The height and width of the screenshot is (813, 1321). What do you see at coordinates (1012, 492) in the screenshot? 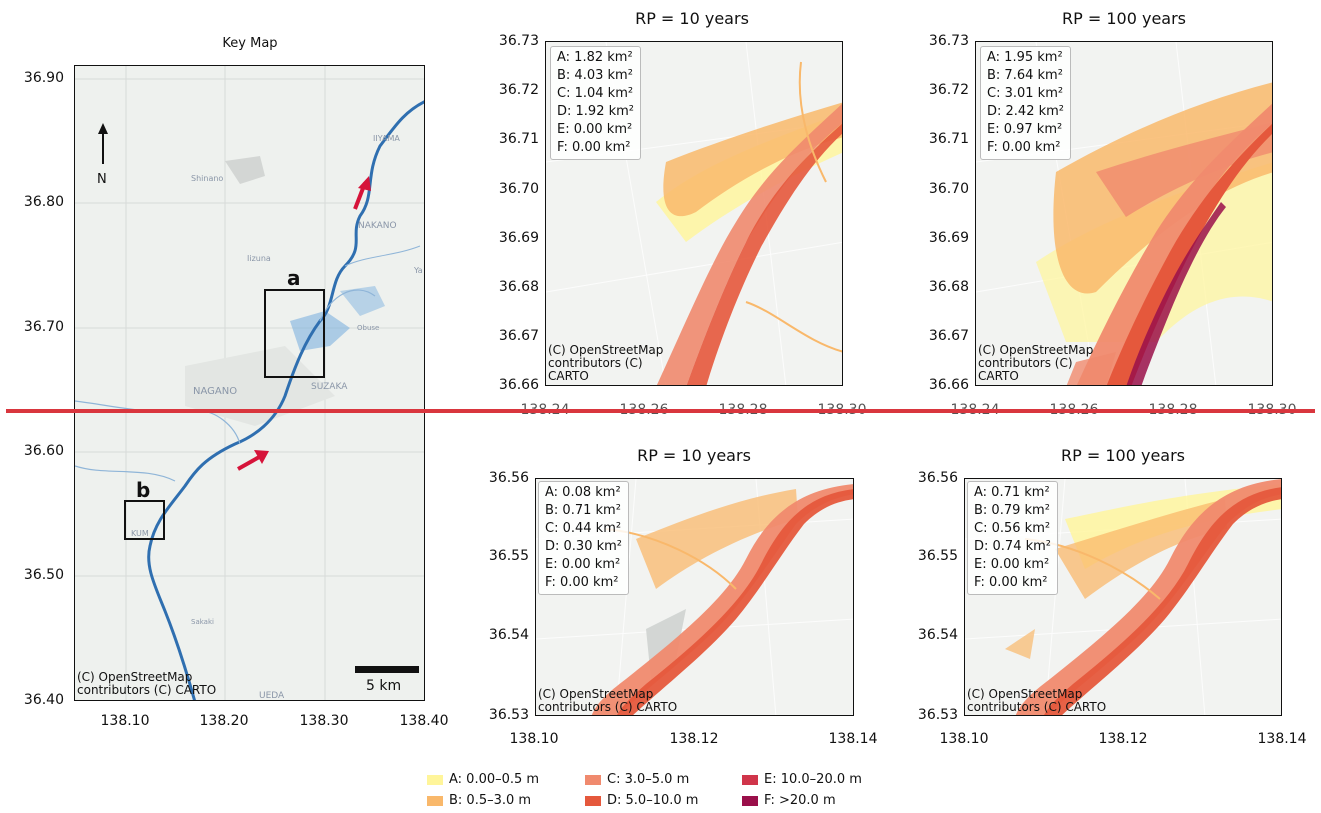
I see `stat-line: A: 0.71 km²` at bounding box center [1012, 492].